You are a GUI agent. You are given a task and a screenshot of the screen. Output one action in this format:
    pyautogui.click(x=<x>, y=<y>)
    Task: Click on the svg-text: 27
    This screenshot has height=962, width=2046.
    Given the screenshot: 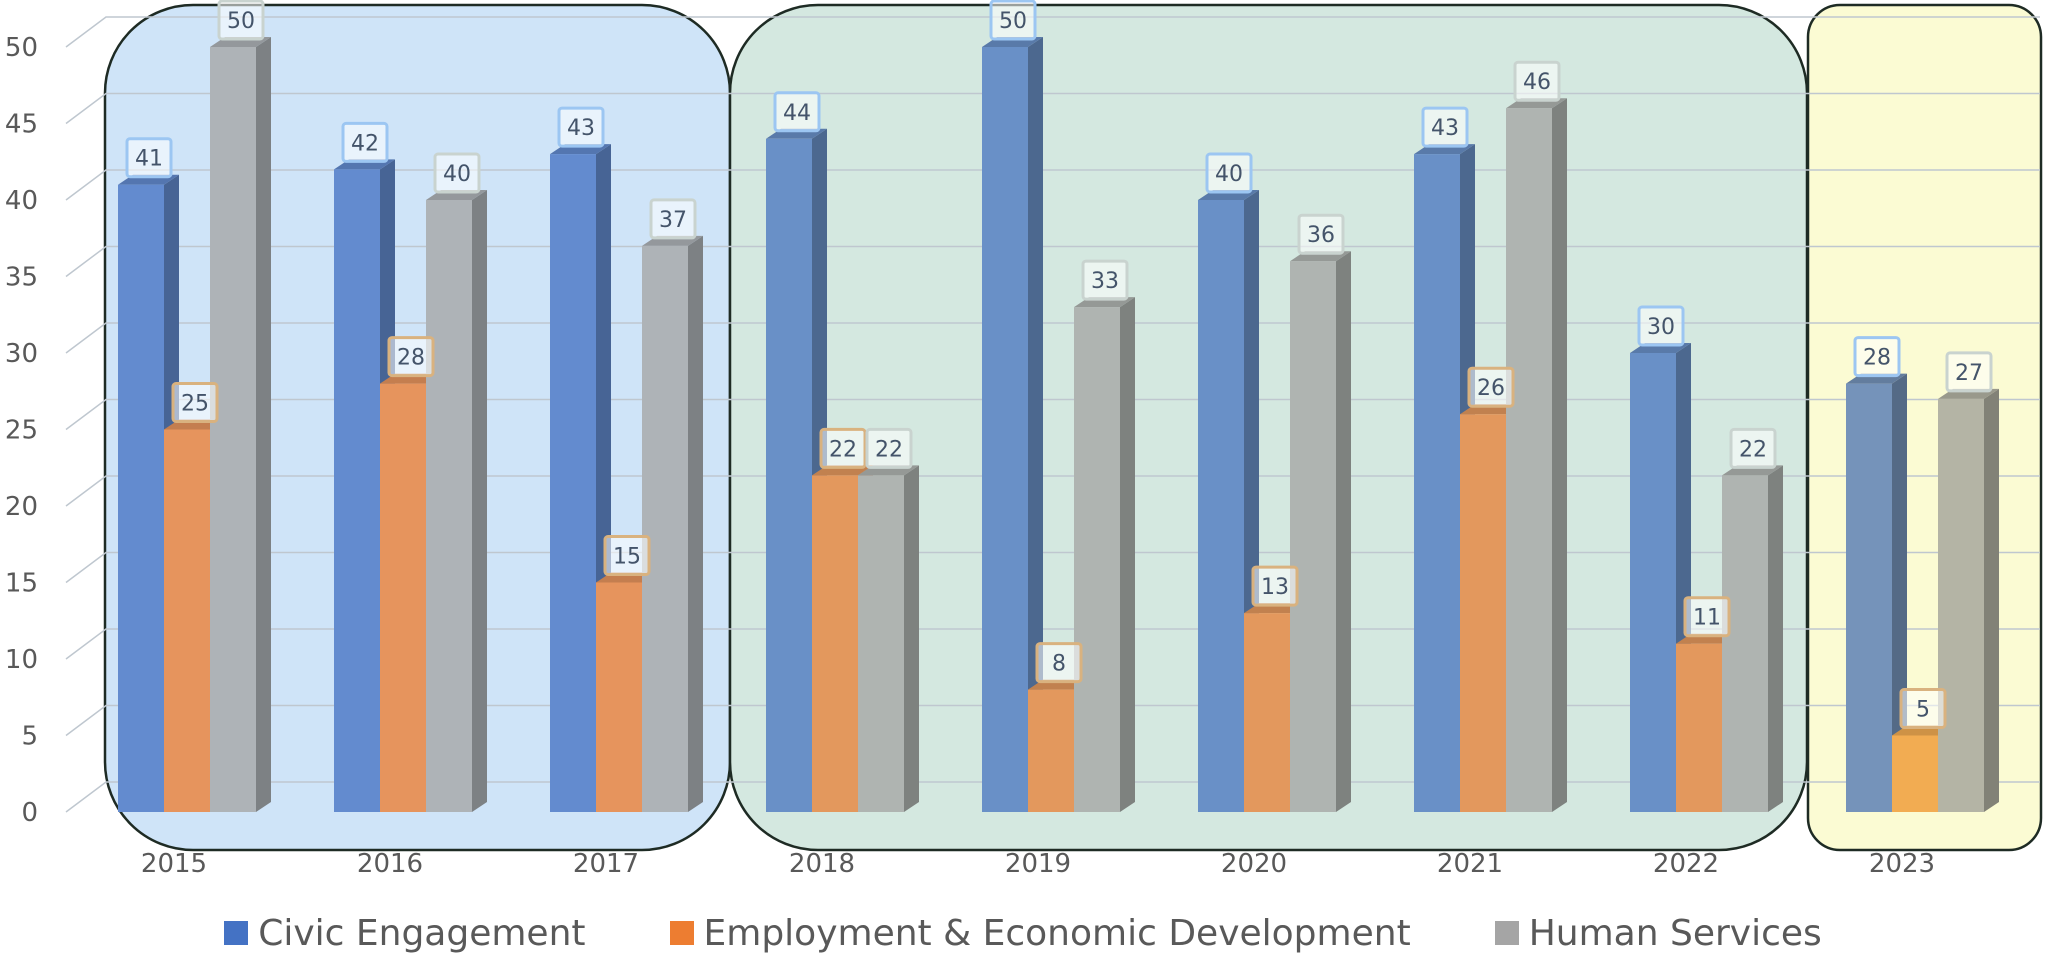 What is the action you would take?
    pyautogui.click(x=1969, y=373)
    